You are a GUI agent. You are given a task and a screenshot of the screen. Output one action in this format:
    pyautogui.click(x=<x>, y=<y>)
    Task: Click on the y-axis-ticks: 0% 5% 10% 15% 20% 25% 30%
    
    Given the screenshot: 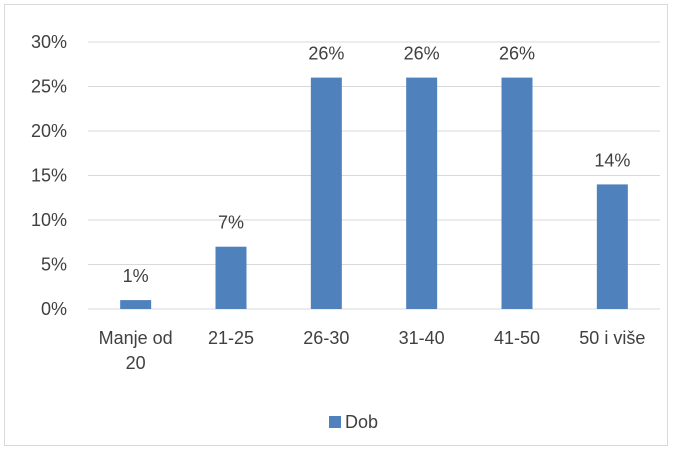 What is the action you would take?
    pyautogui.click(x=49, y=175)
    